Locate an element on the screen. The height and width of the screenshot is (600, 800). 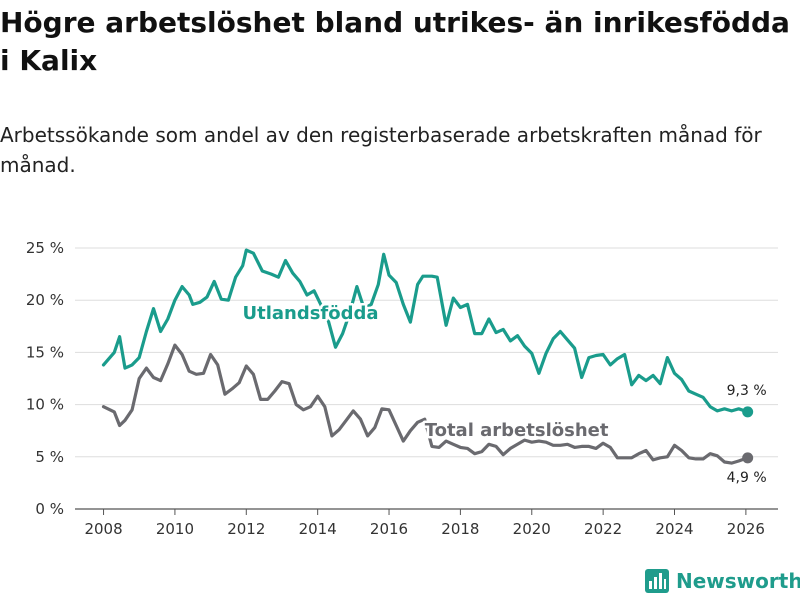
brand-name: Newsworthy is located at coordinates (738, 581).